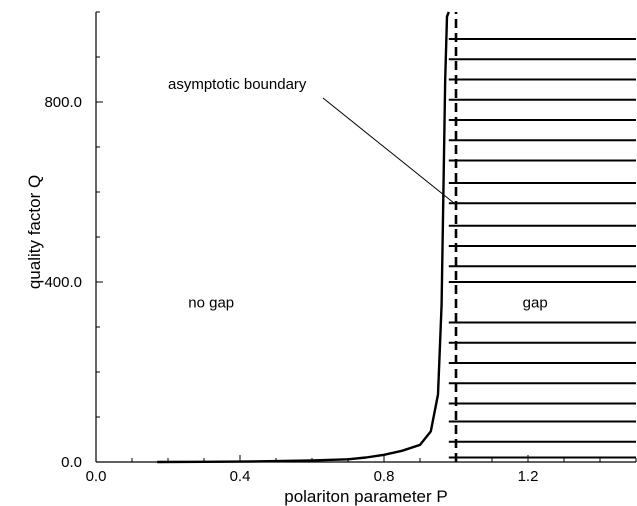  What do you see at coordinates (63, 282) in the screenshot?
I see `y-tick-label: 400.0` at bounding box center [63, 282].